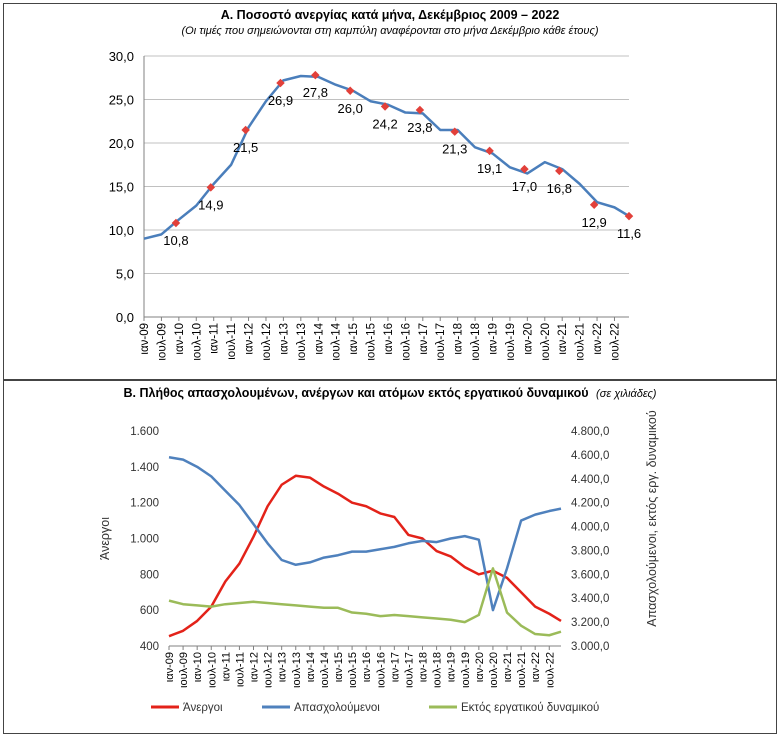 This screenshot has height=739, width=781. Describe the element at coordinates (590, 599) in the screenshot. I see `y-tick-label-right: 3.400,0` at that location.